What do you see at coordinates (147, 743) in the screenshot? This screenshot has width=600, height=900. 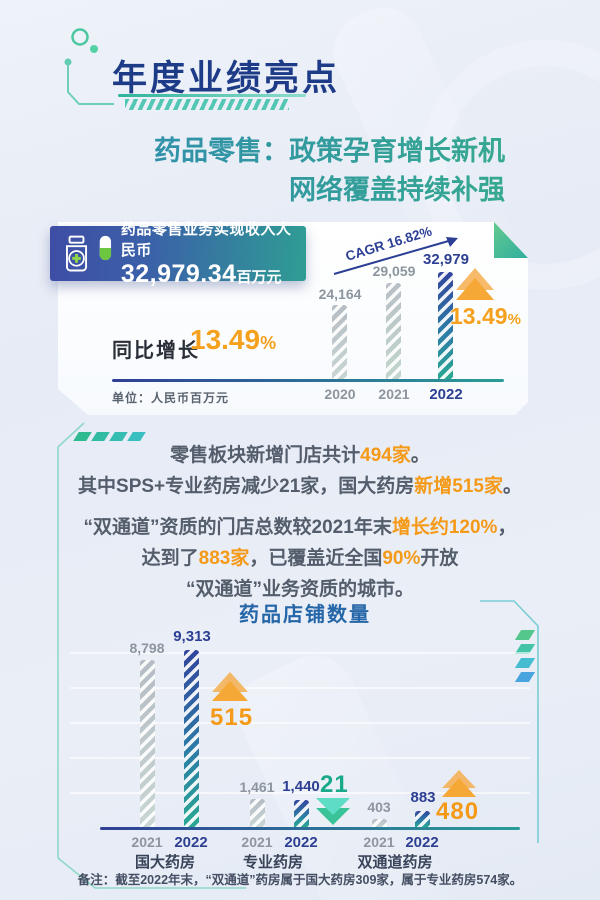 I see `store-bar-guoda-2021` at bounding box center [147, 743].